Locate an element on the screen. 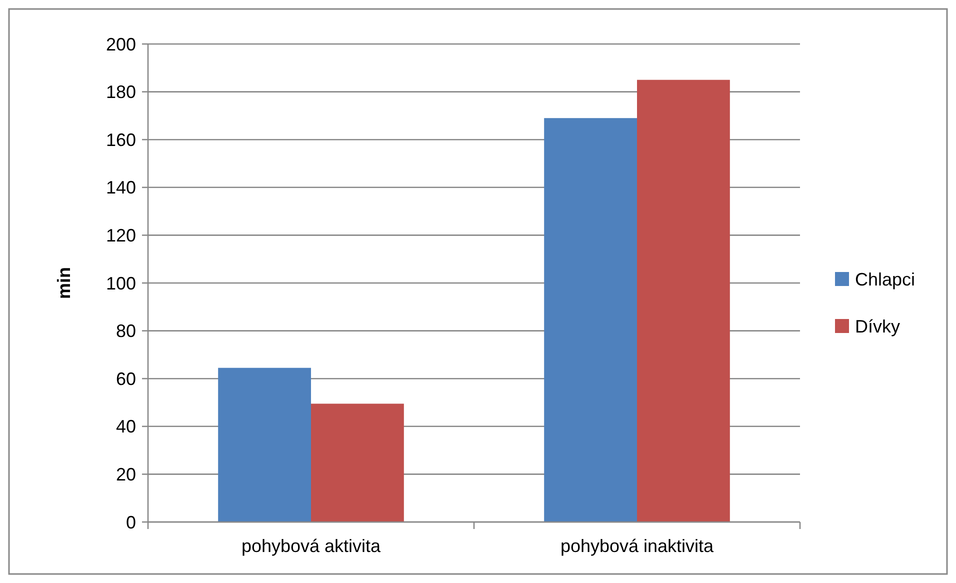 The height and width of the screenshot is (583, 956). x-tick-label: pohybová inaktivita is located at coordinates (637, 546).